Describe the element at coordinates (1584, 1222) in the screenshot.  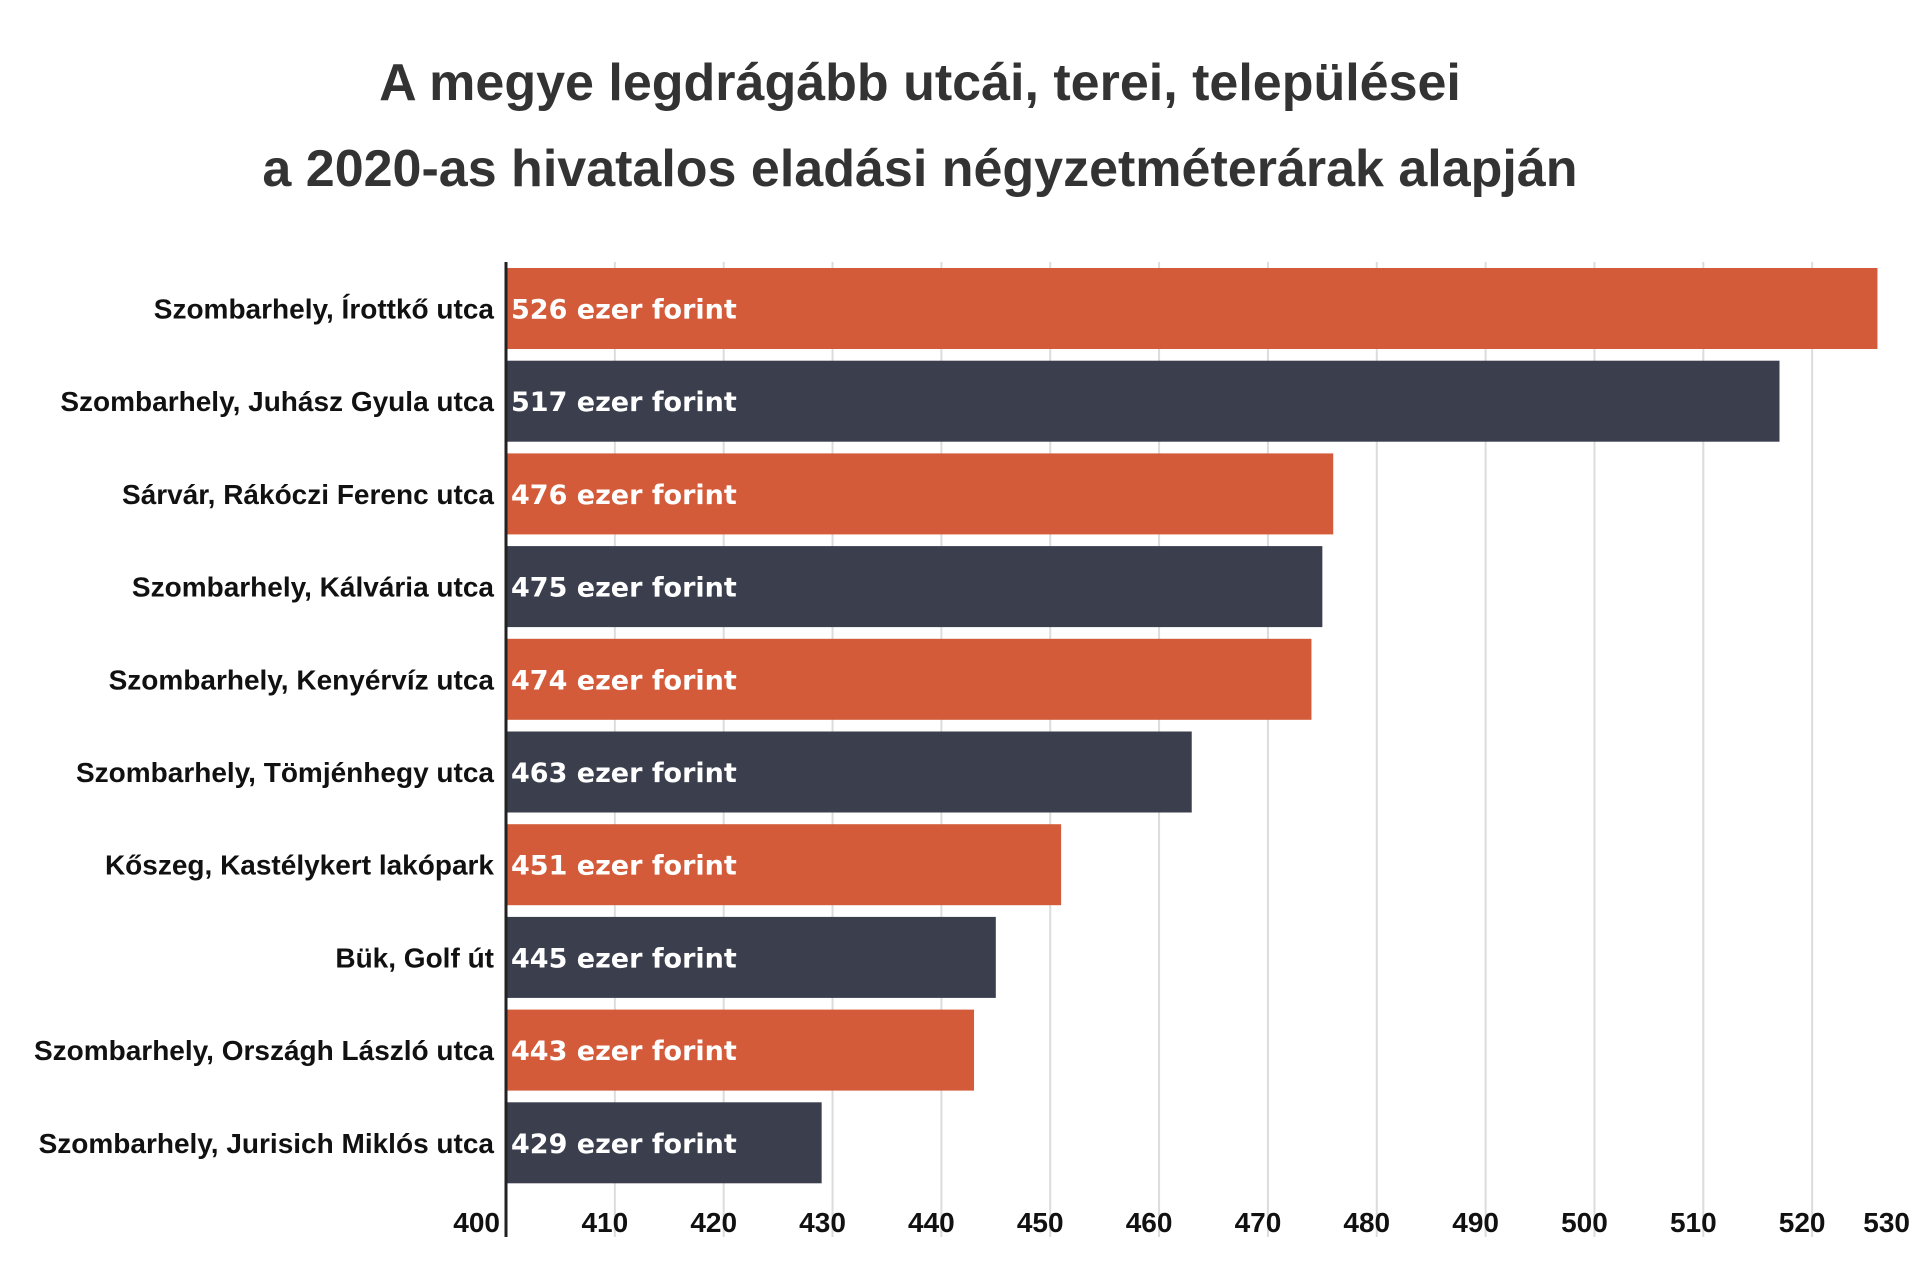
I see `x-tick-label: 500` at that location.